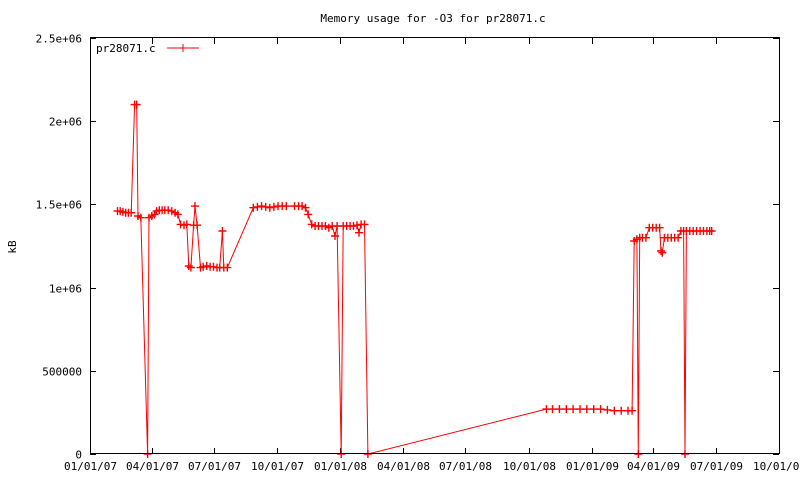 The height and width of the screenshot is (480, 800). Describe the element at coordinates (214, 466) in the screenshot. I see `x-tick-label: 07/01/07` at that location.